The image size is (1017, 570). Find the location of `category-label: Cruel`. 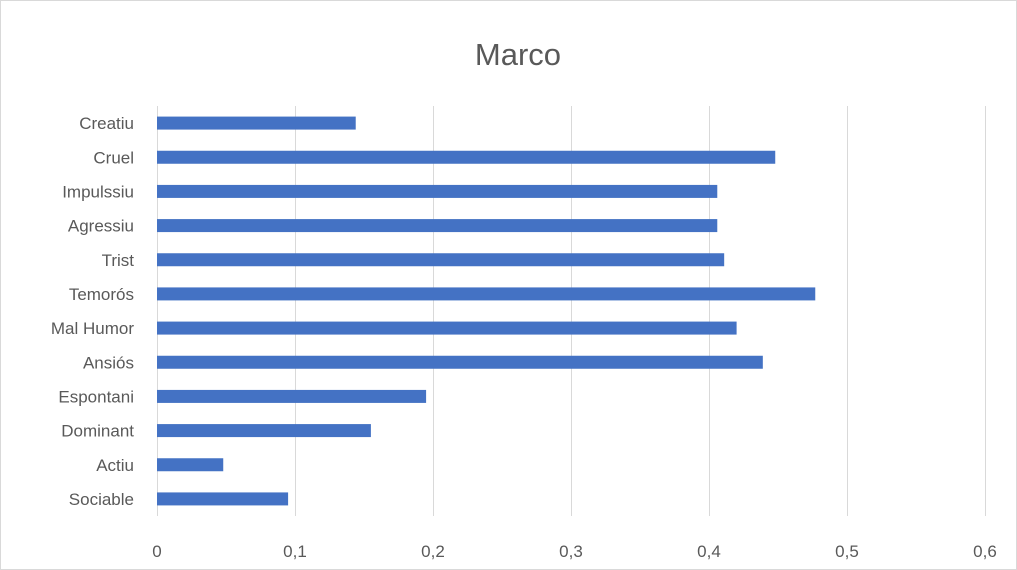

category-label: Cruel is located at coordinates (113, 157).